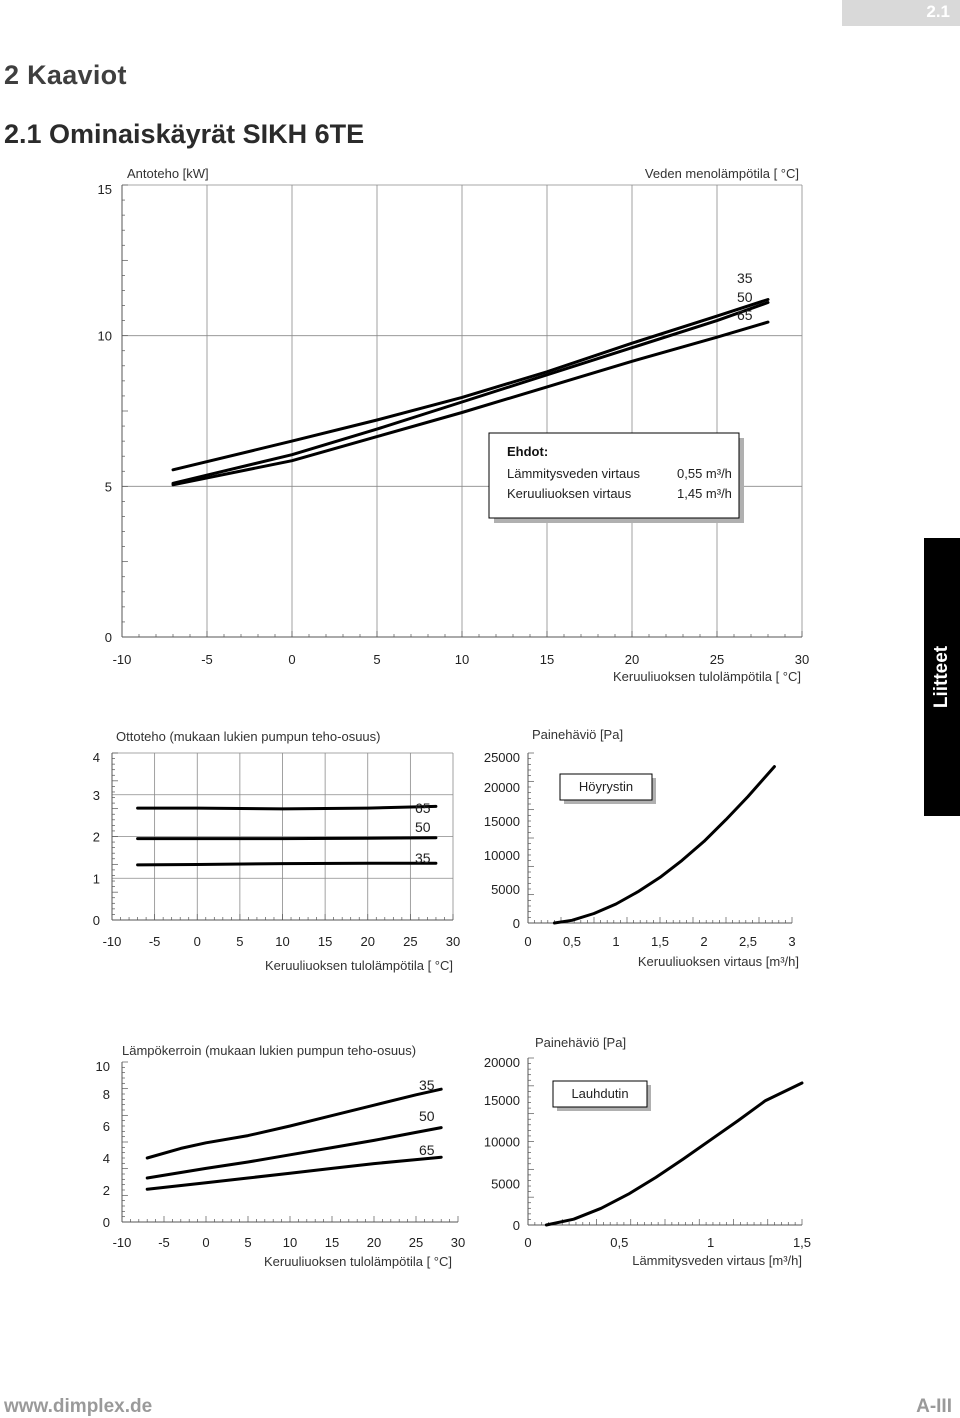 Image resolution: width=960 pixels, height=1418 pixels. What do you see at coordinates (502, 757) in the screenshot?
I see `evaporator-pressure-drop-y-tick-label: 25000` at bounding box center [502, 757].